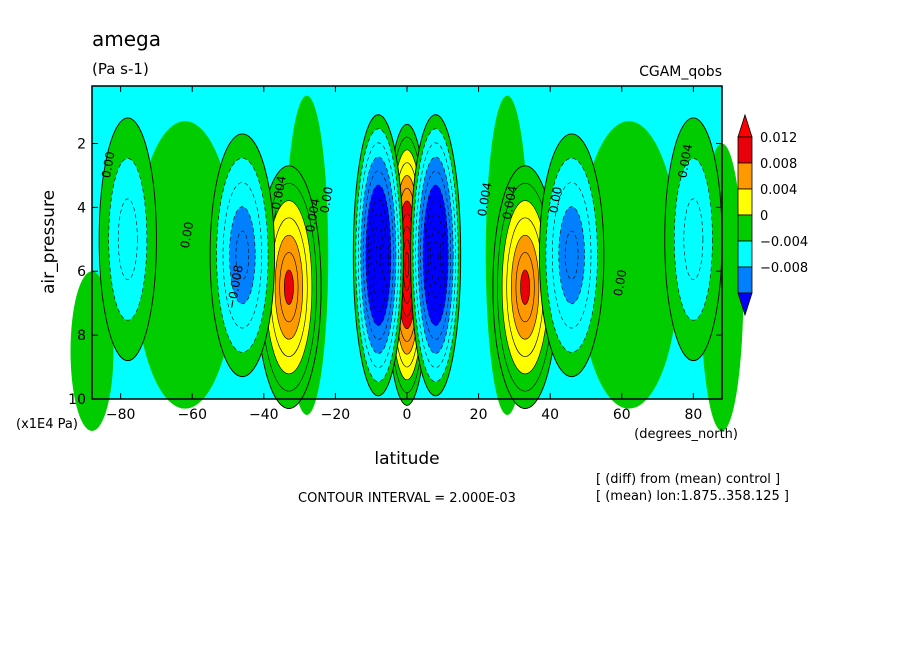  Describe the element at coordinates (81, 144) in the screenshot. I see `y-tick-label: 2` at that location.